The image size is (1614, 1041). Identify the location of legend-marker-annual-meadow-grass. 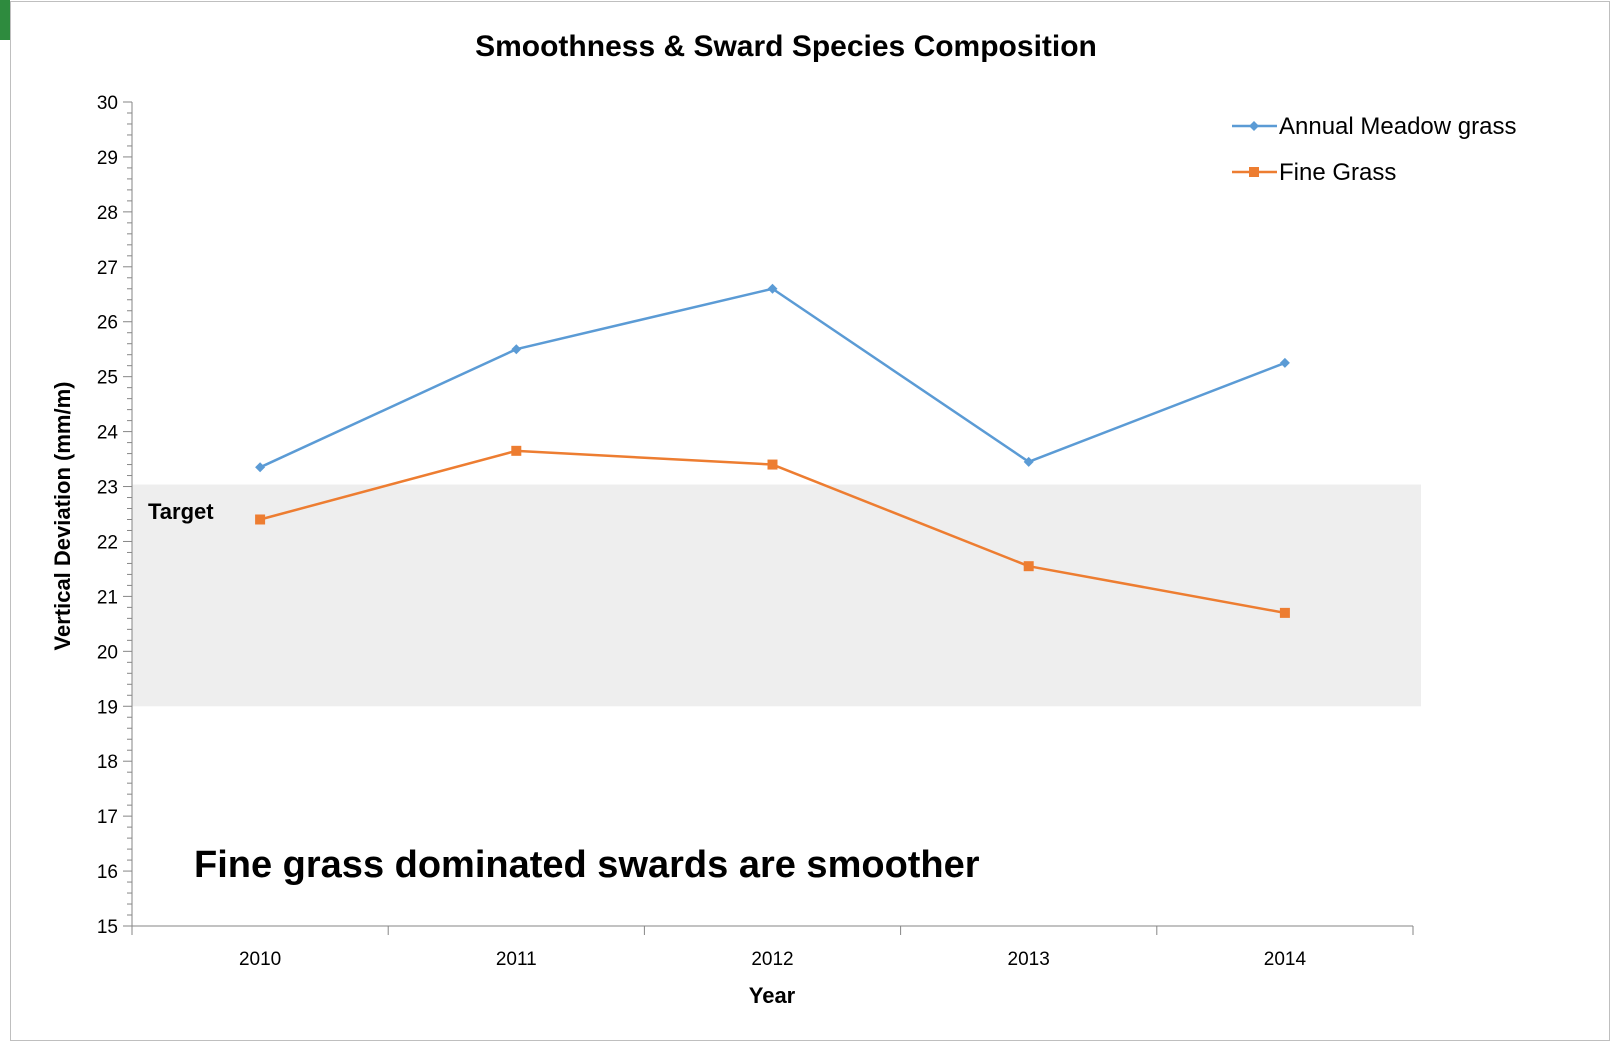
(1254, 126).